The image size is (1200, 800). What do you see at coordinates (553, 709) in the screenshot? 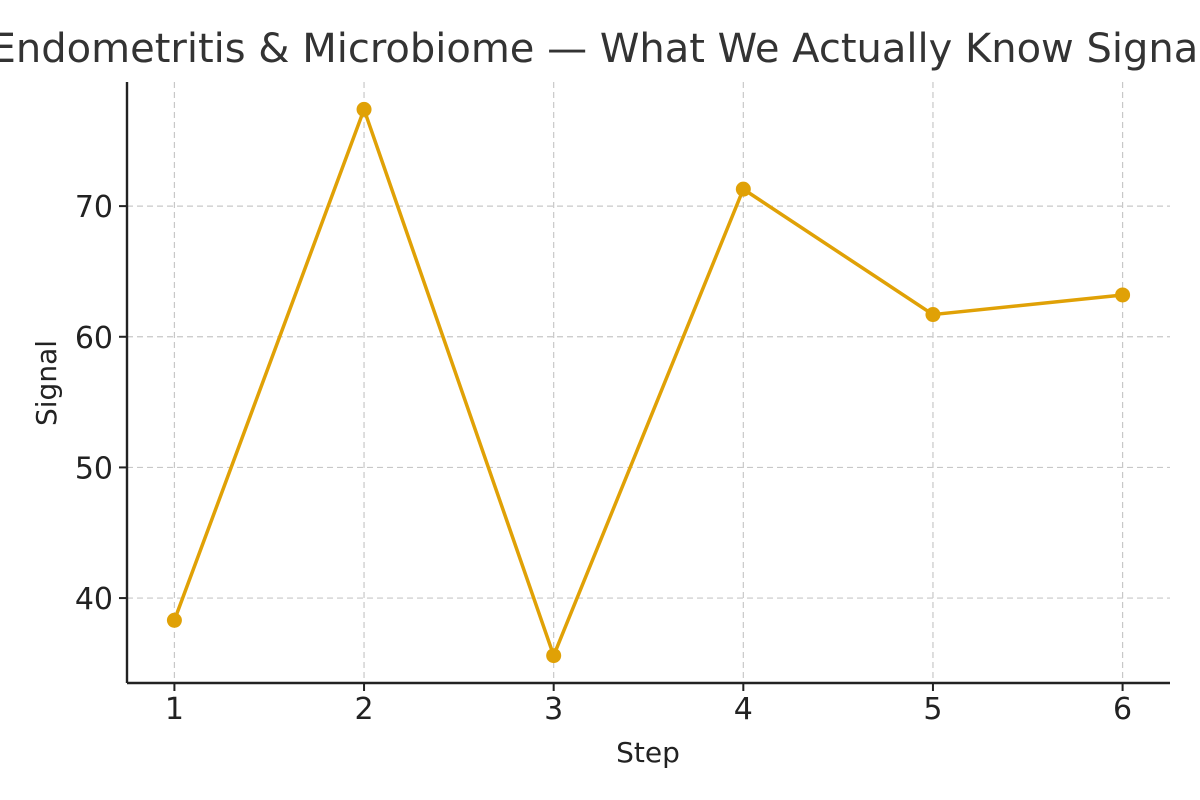
I see `x-tick-label: 3` at bounding box center [553, 709].